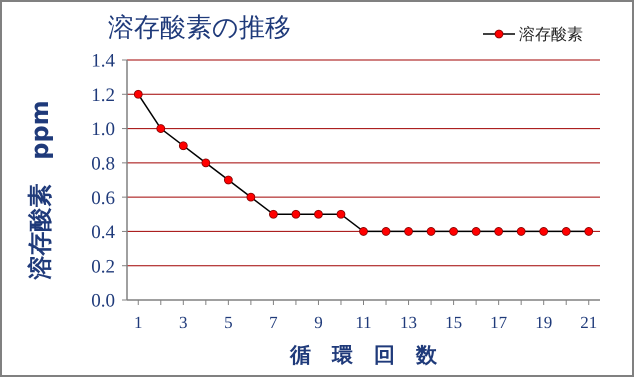  I want to click on y-tick-label: 0.6, so click(103, 198).